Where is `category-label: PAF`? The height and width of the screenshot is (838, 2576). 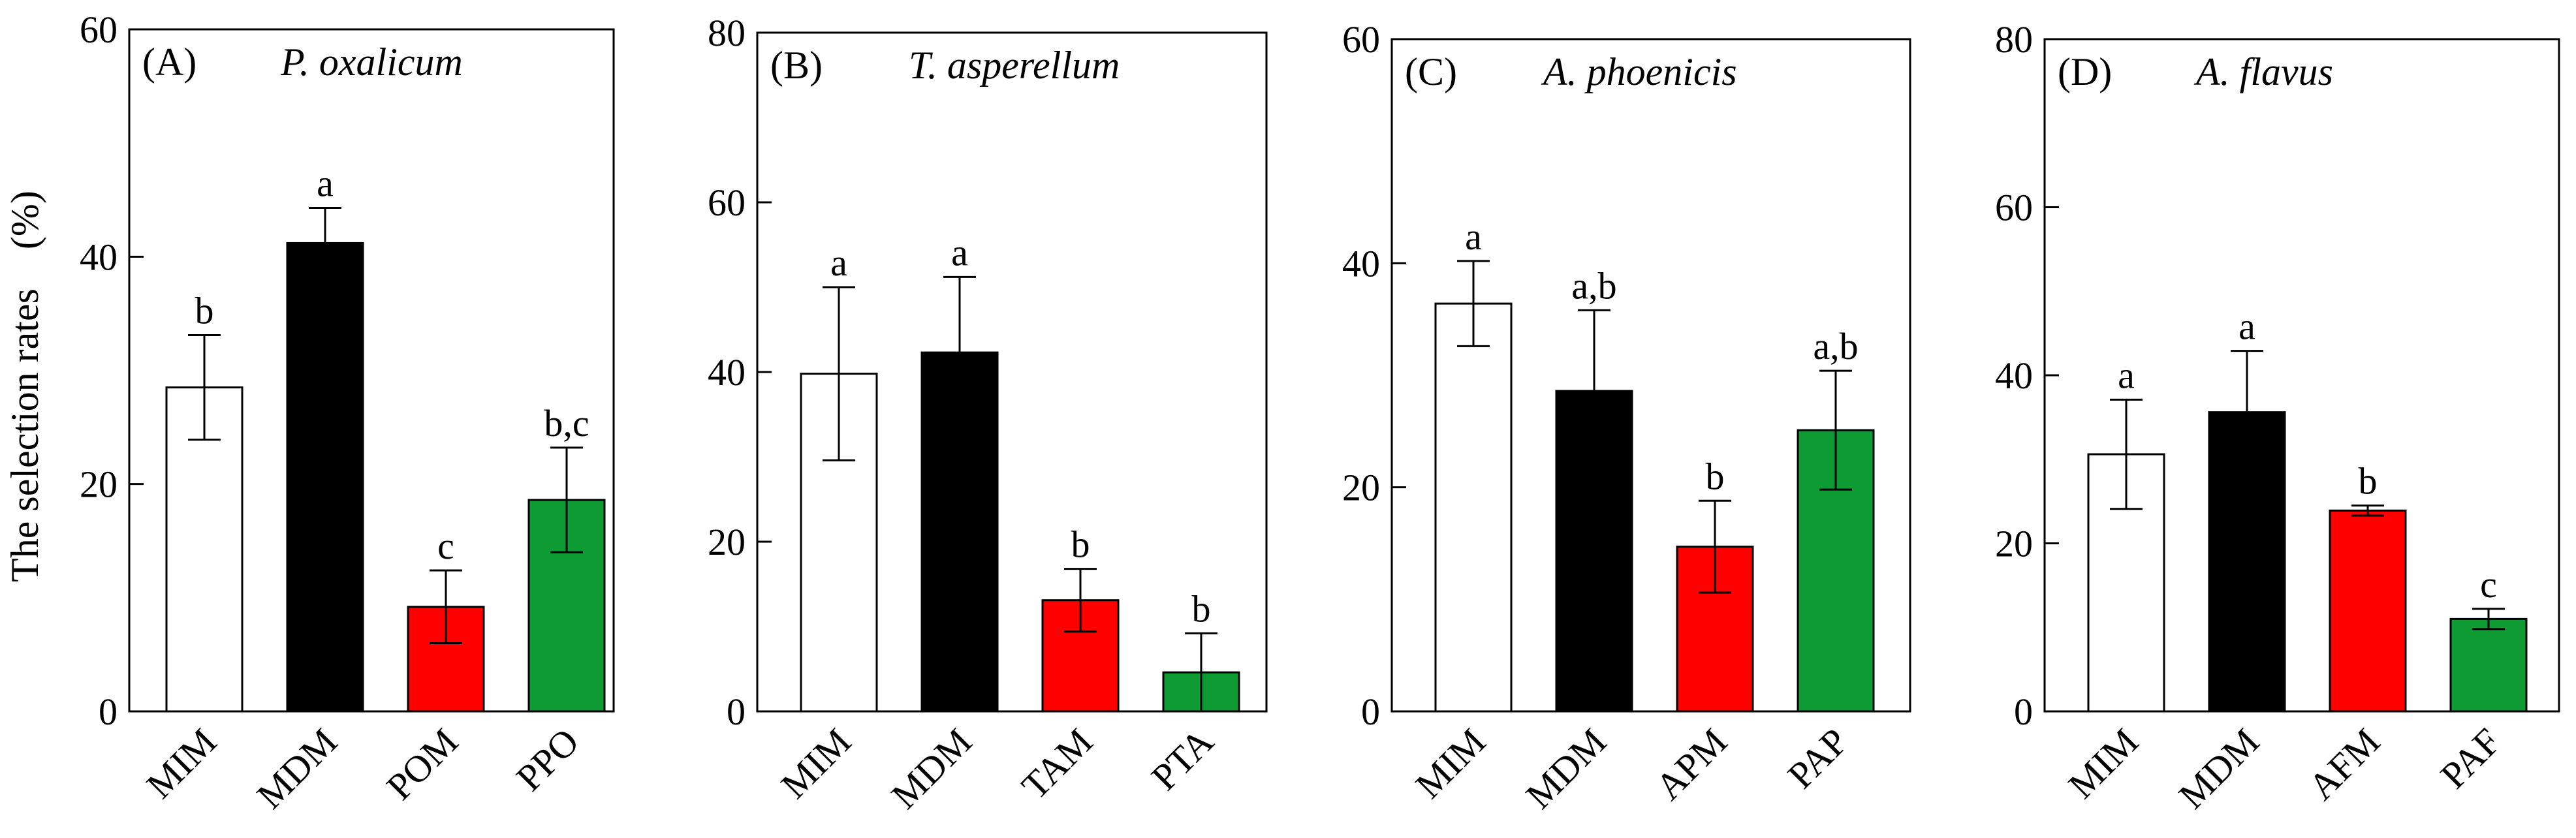
category-label: PAF is located at coordinates (2470, 758).